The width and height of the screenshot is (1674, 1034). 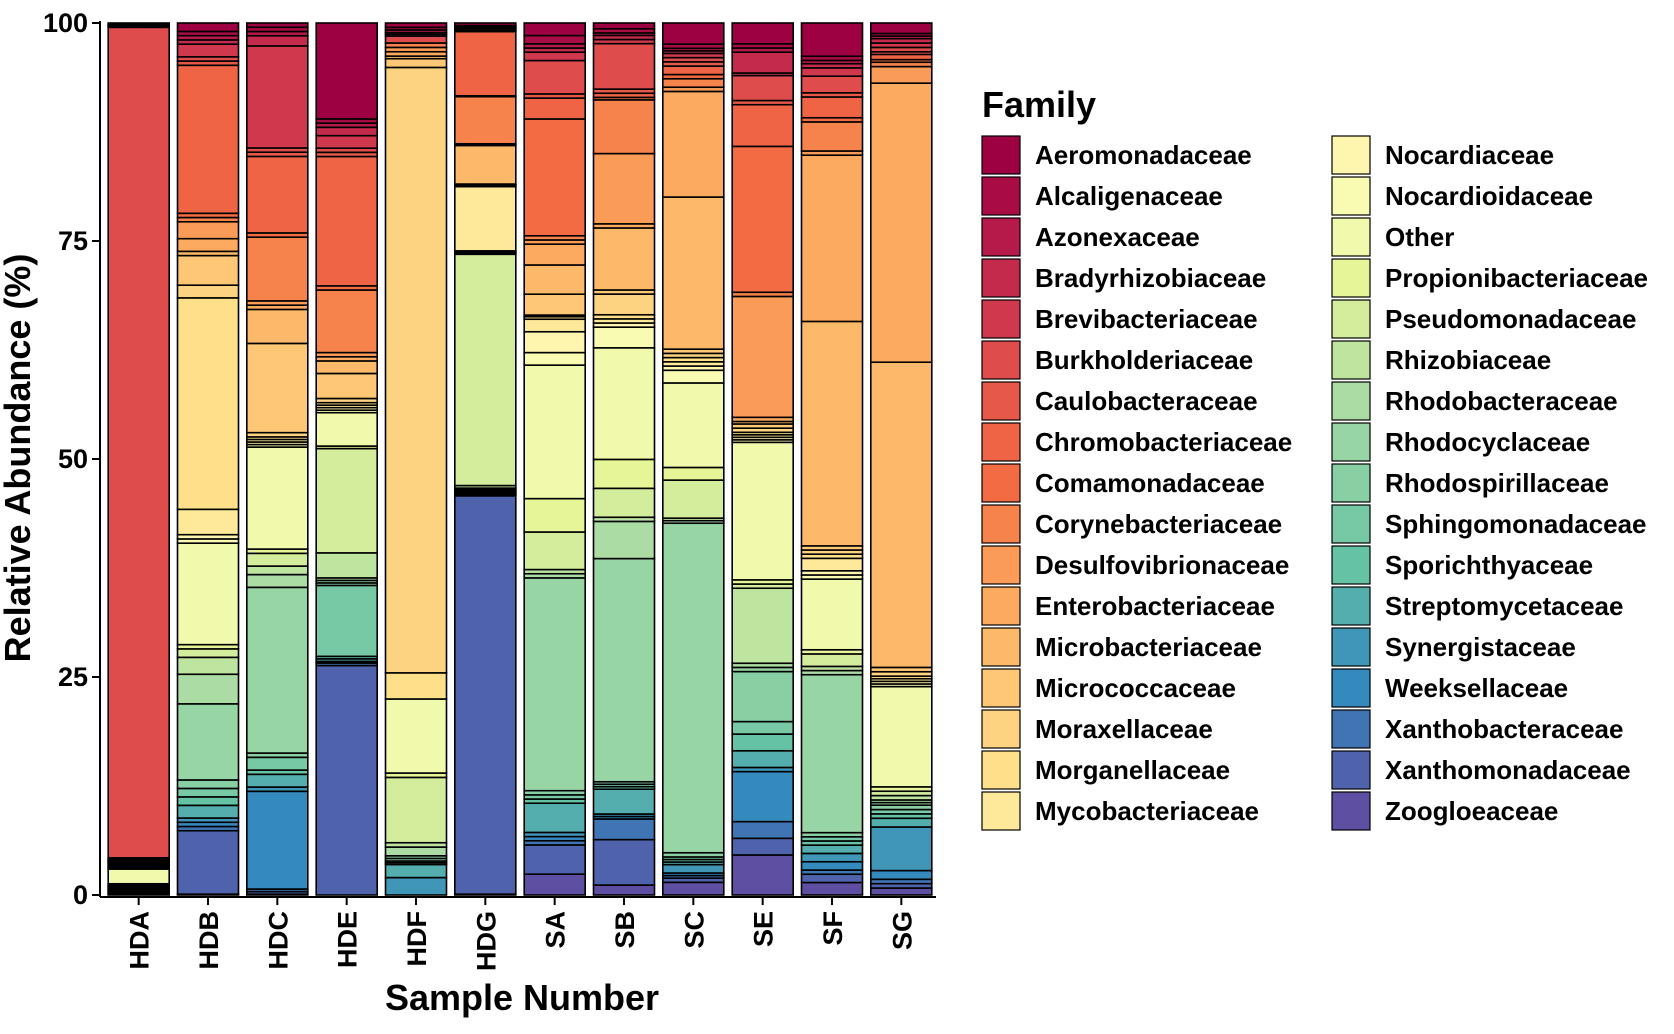 I want to click on bar-segment-HDF-Synergistaceae, so click(x=416, y=886).